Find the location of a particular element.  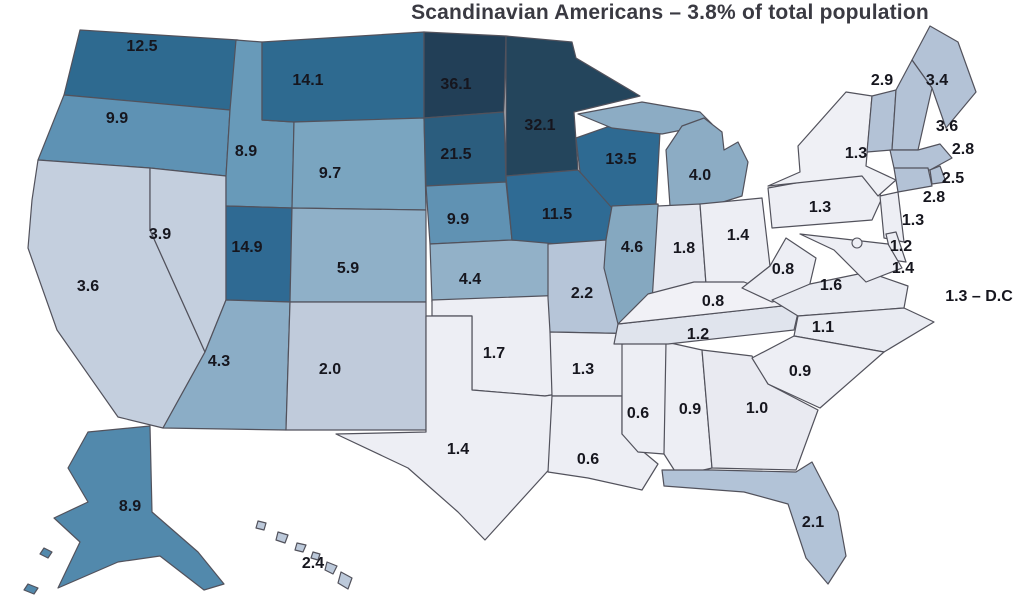

state-co: Colorado is located at coordinates (358, 255).